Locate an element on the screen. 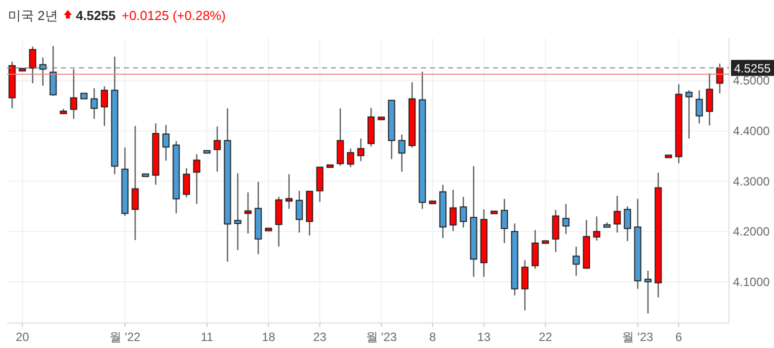 The height and width of the screenshot is (348, 774). y-tick-label: 4.4000 is located at coordinates (751, 131).